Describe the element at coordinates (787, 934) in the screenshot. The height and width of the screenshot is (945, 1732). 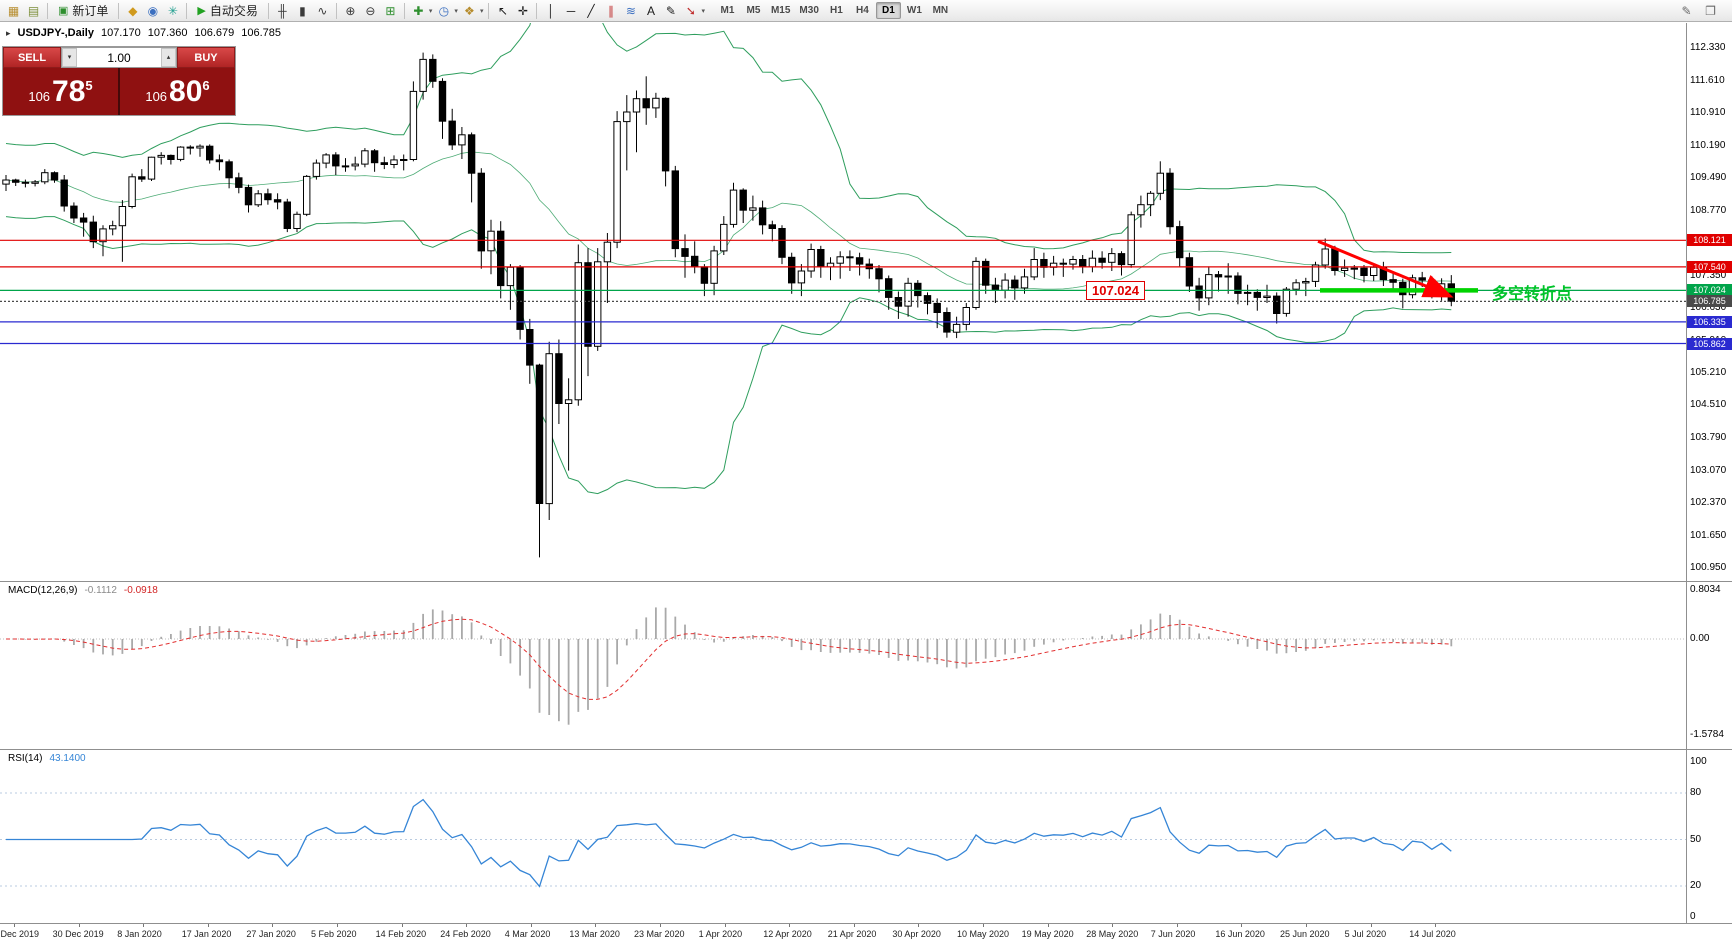
I see `date-axis-label: 12 Apr 2020` at that location.